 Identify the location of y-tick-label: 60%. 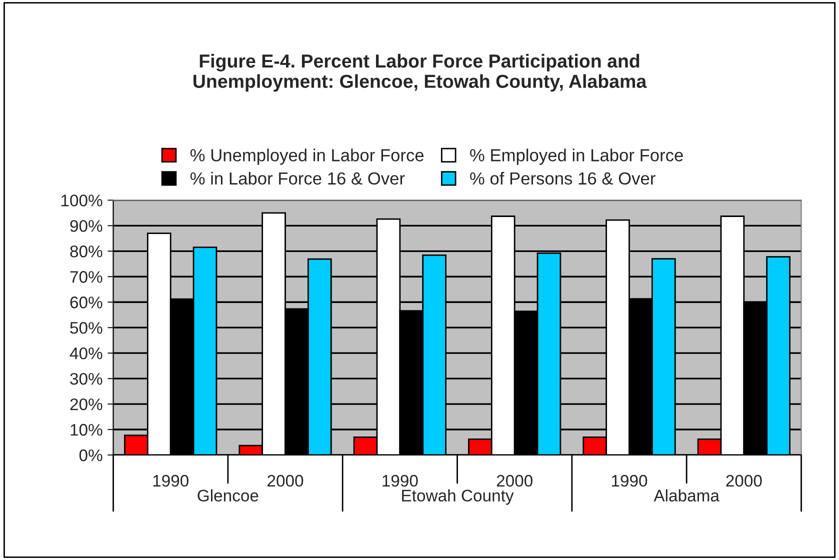
(86, 302).